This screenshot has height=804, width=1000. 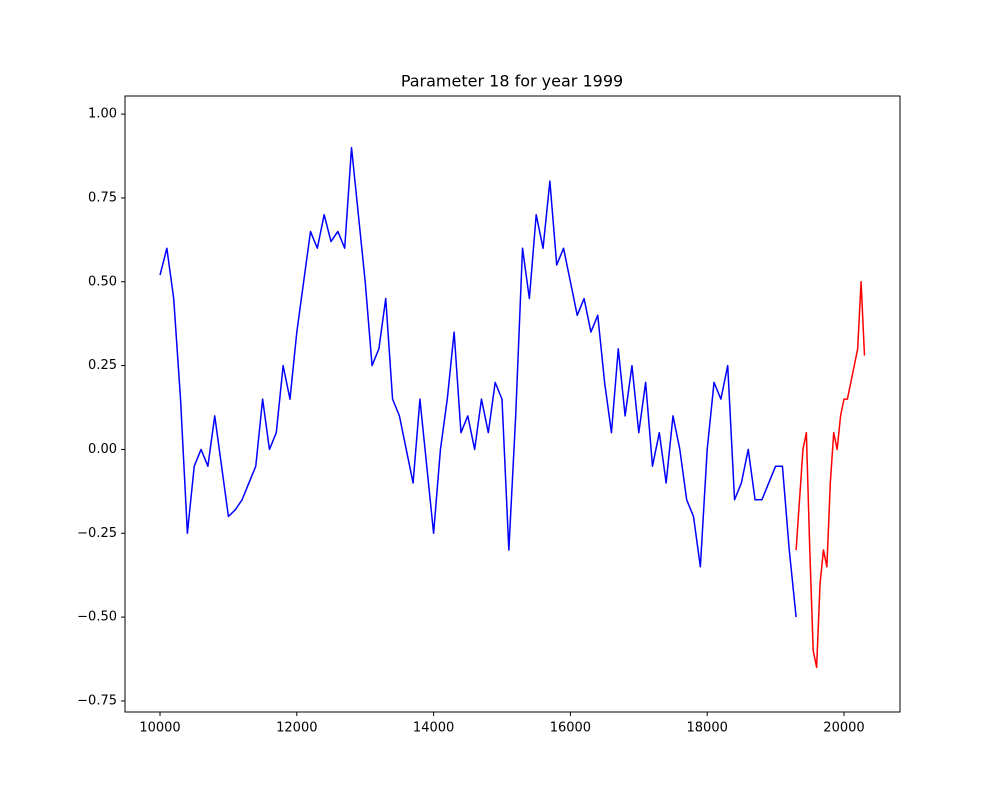 What do you see at coordinates (433, 728) in the screenshot?
I see `x-tick-label: 14000` at bounding box center [433, 728].